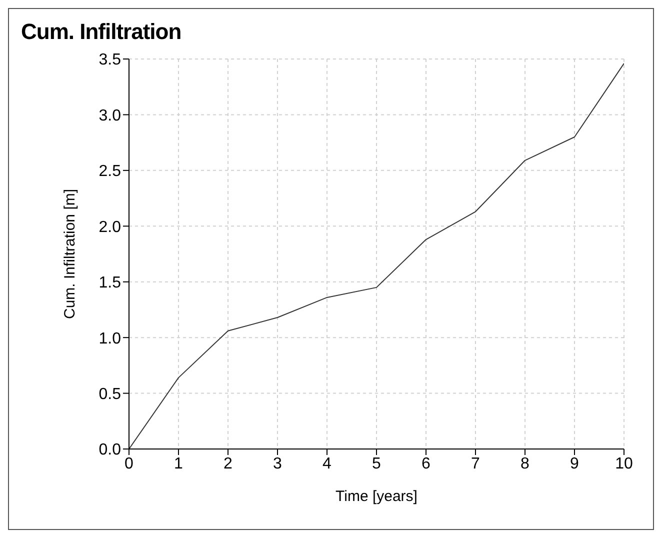 This screenshot has width=664, height=540. What do you see at coordinates (624, 463) in the screenshot?
I see `x-tick-label: 10` at bounding box center [624, 463].